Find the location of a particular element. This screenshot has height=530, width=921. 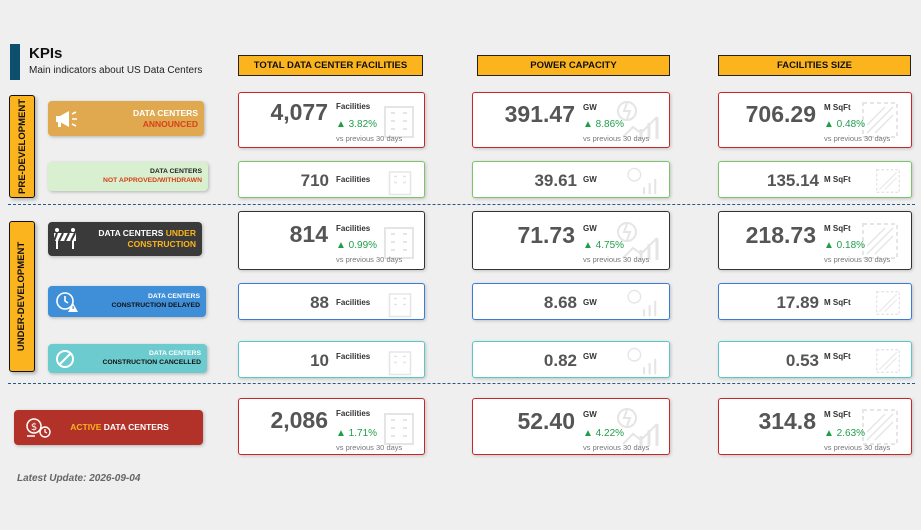

kpi-change: ▲ 8.86% is located at coordinates (604, 124).